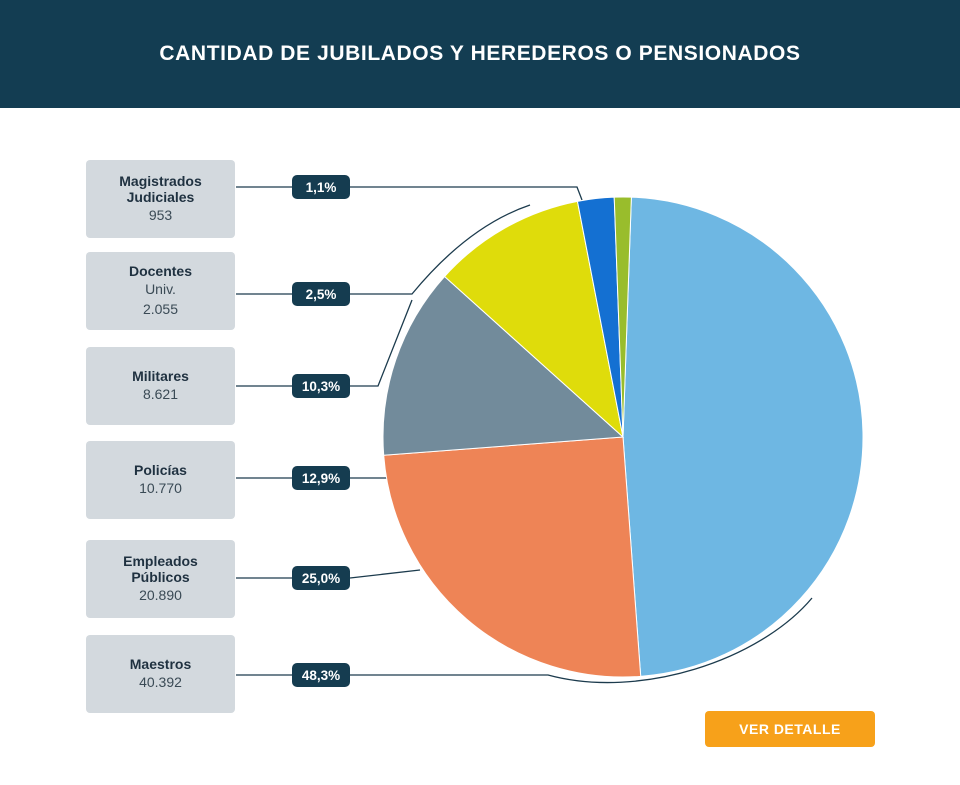 This screenshot has height=785, width=960. I want to click on category-name: Empleados Públicos, so click(160, 568).